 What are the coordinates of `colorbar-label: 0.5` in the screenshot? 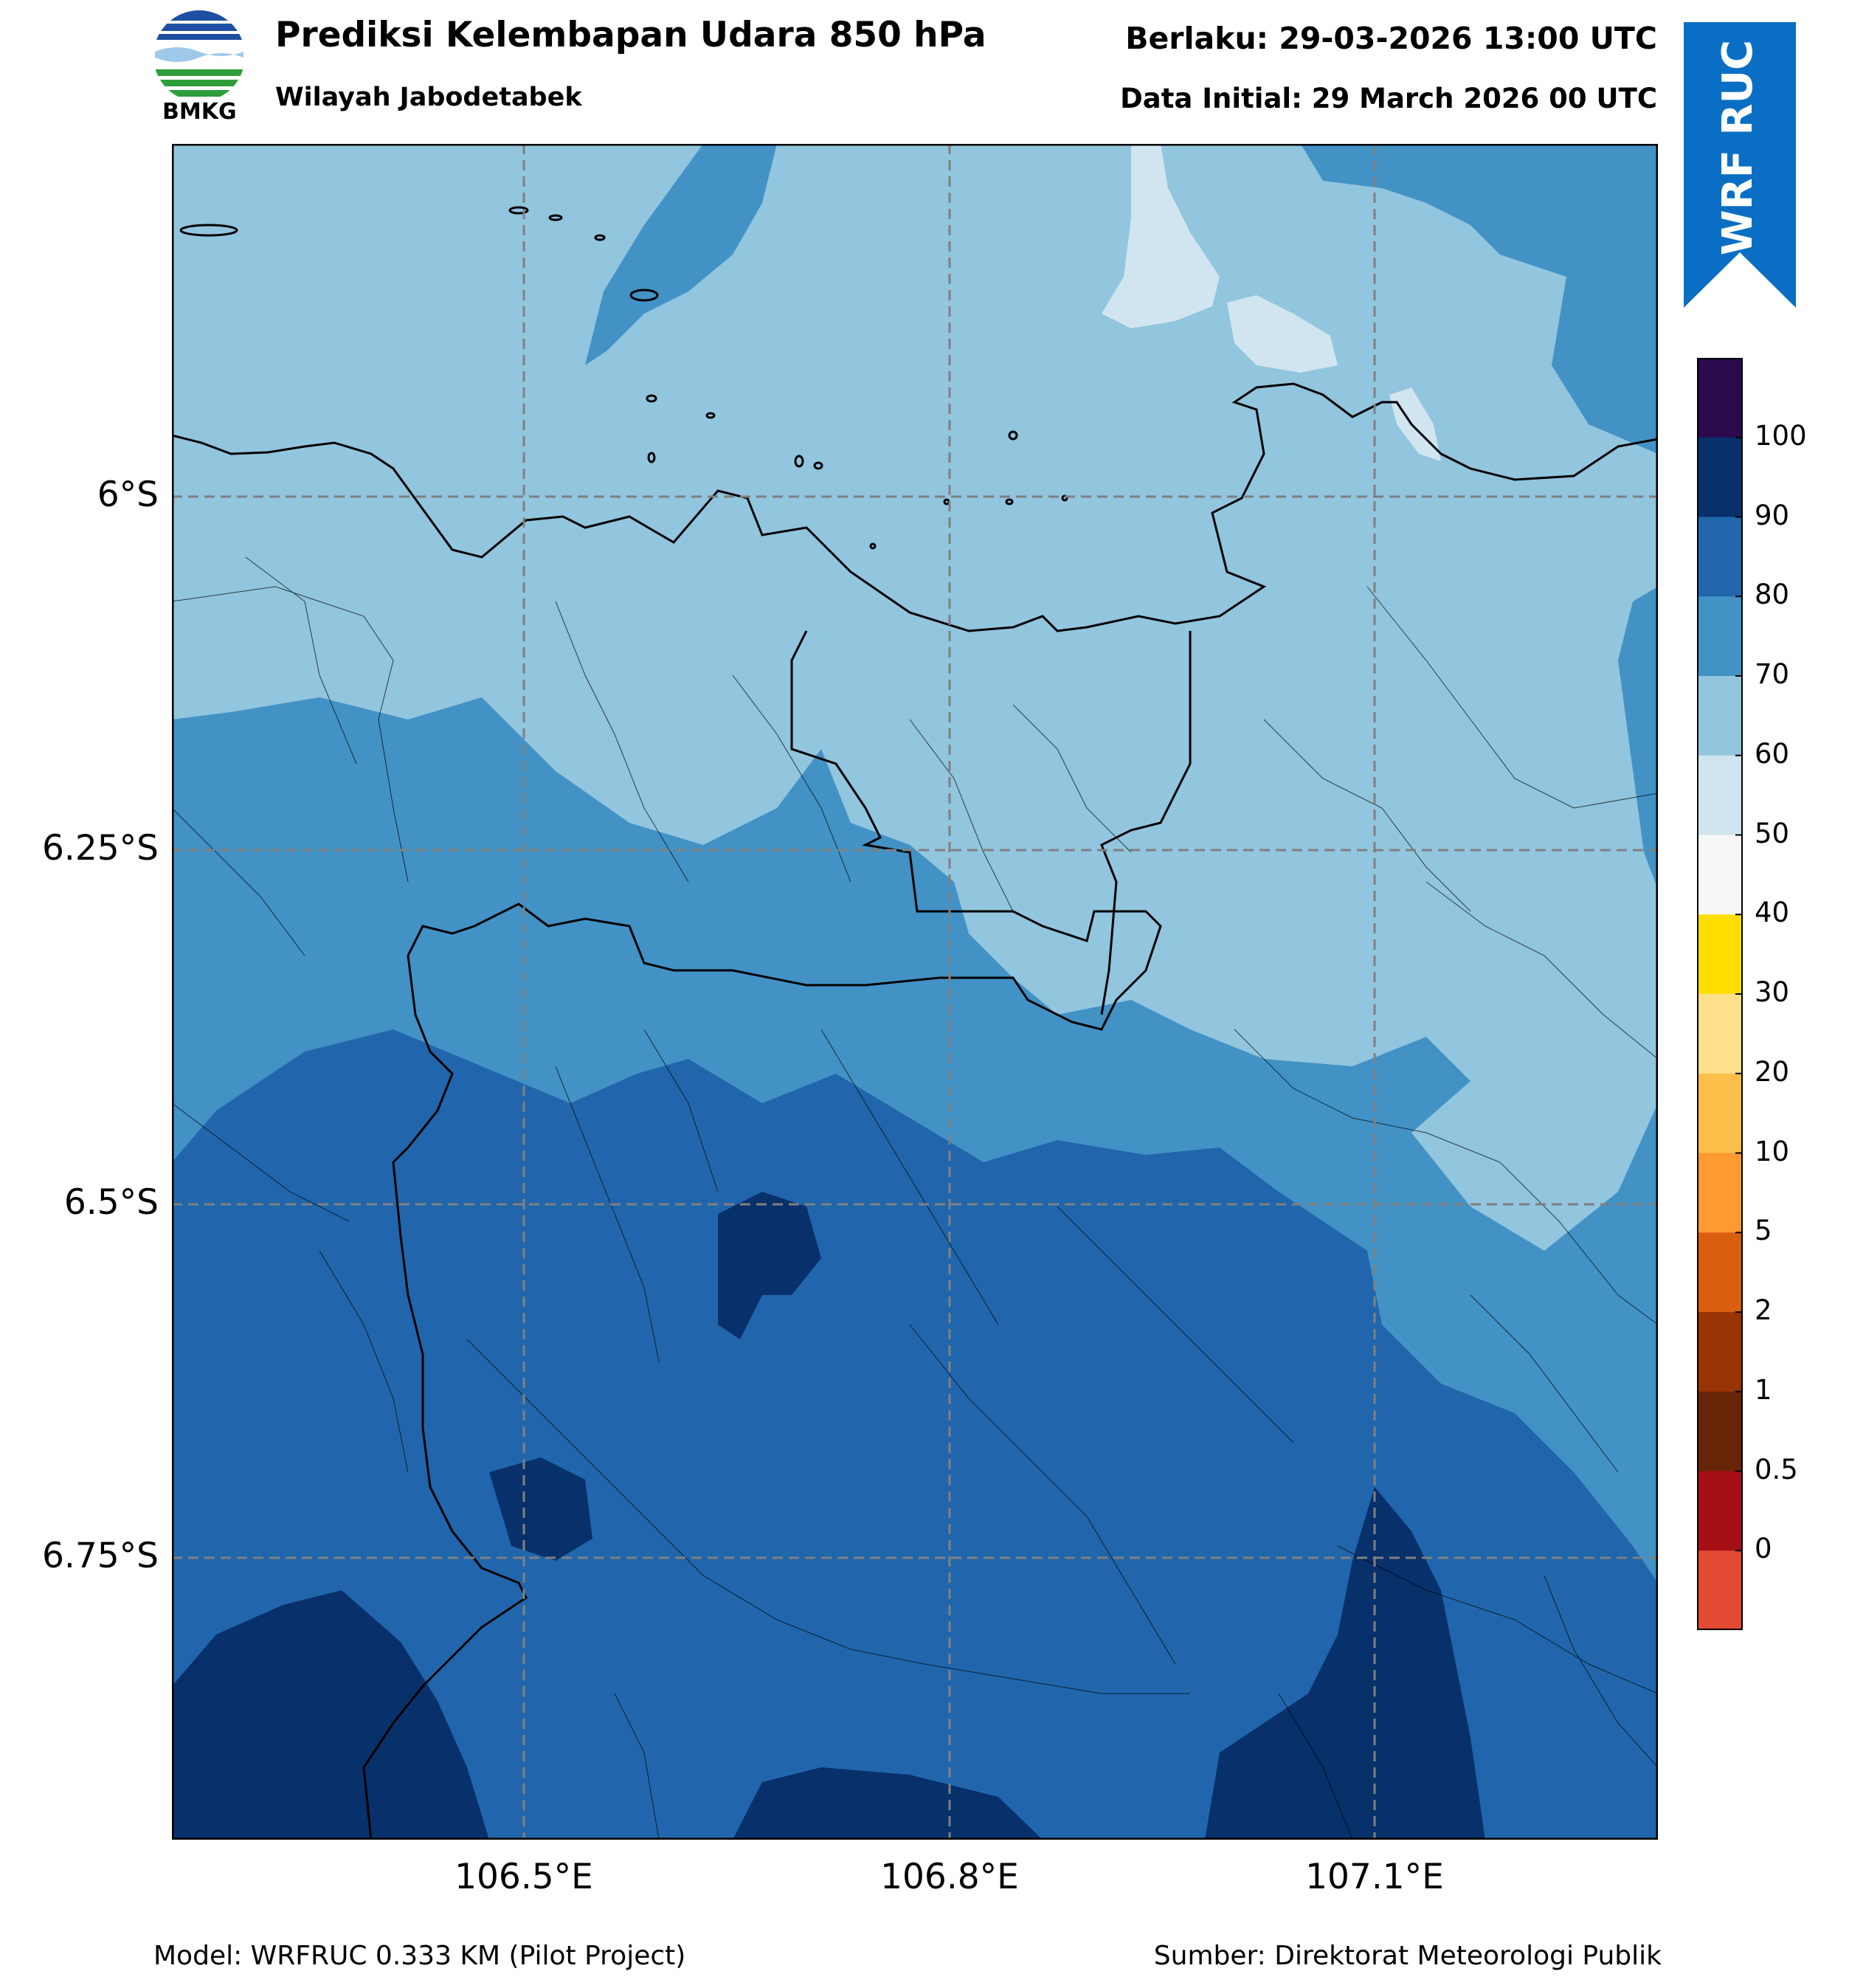 It's located at (1776, 1469).